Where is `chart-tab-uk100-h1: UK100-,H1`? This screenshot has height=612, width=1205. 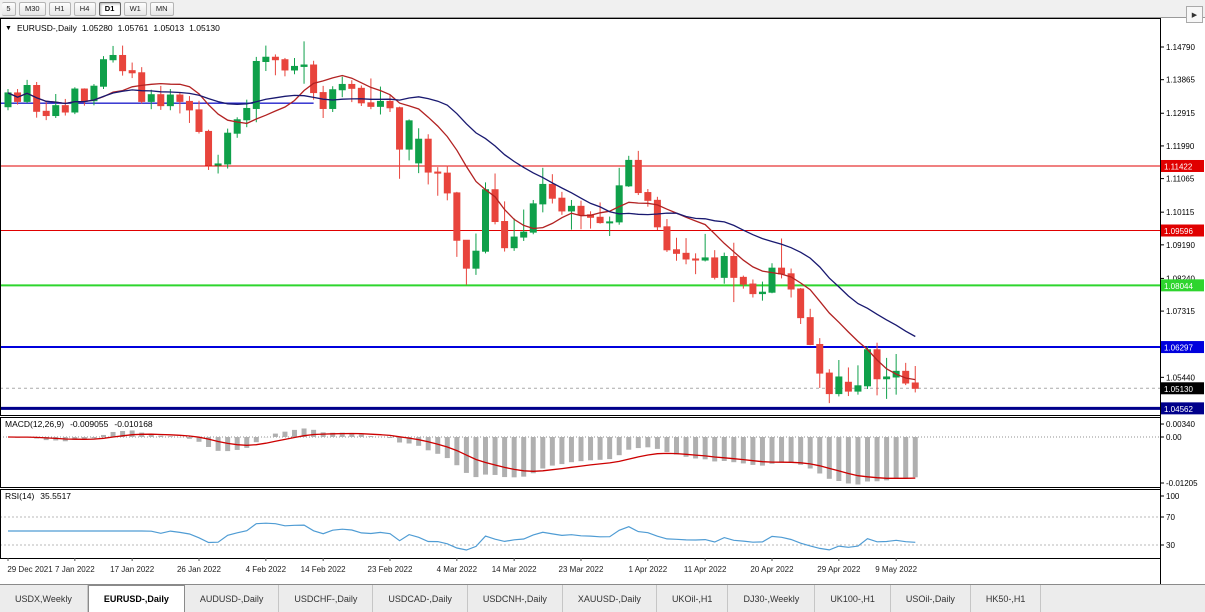 chart-tab-uk100-h1: UK100-,H1 is located at coordinates (853, 598).